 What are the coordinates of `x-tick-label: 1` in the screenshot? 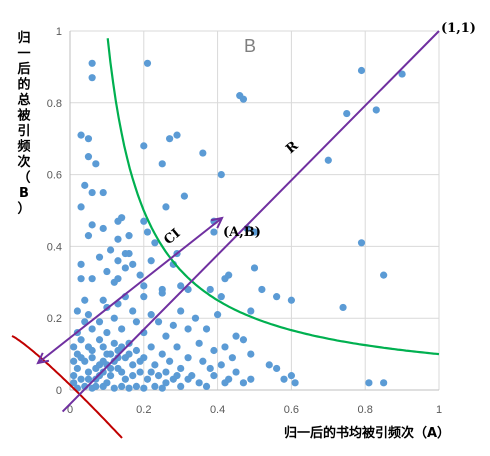 It's located at (439, 410).